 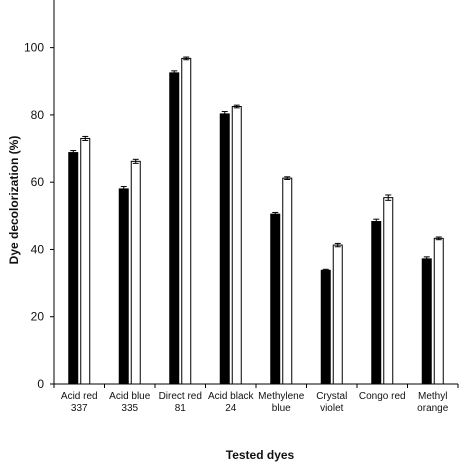 What do you see at coordinates (79, 402) in the screenshot?
I see `category-label: Acid red 337` at bounding box center [79, 402].